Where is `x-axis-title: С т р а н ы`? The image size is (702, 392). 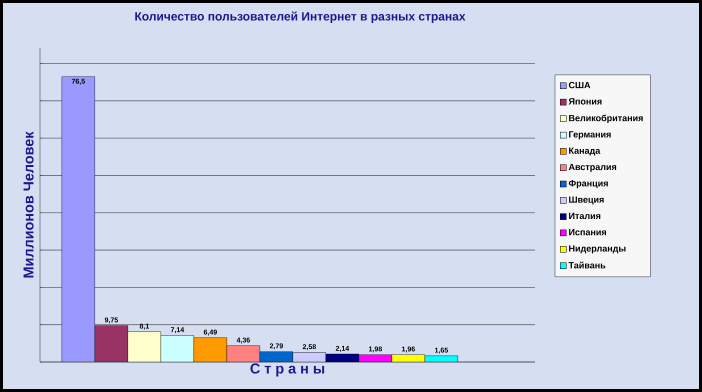 x-axis-title: С т р а н ы is located at coordinates (287, 369).